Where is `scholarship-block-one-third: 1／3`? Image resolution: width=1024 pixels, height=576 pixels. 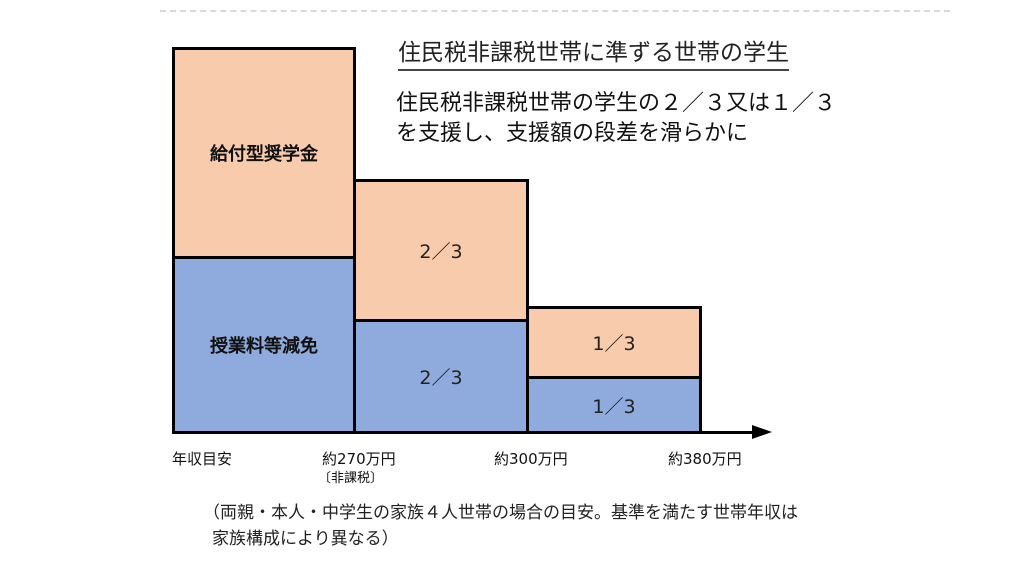 scholarship-block-one-third: 1／3 is located at coordinates (614, 342).